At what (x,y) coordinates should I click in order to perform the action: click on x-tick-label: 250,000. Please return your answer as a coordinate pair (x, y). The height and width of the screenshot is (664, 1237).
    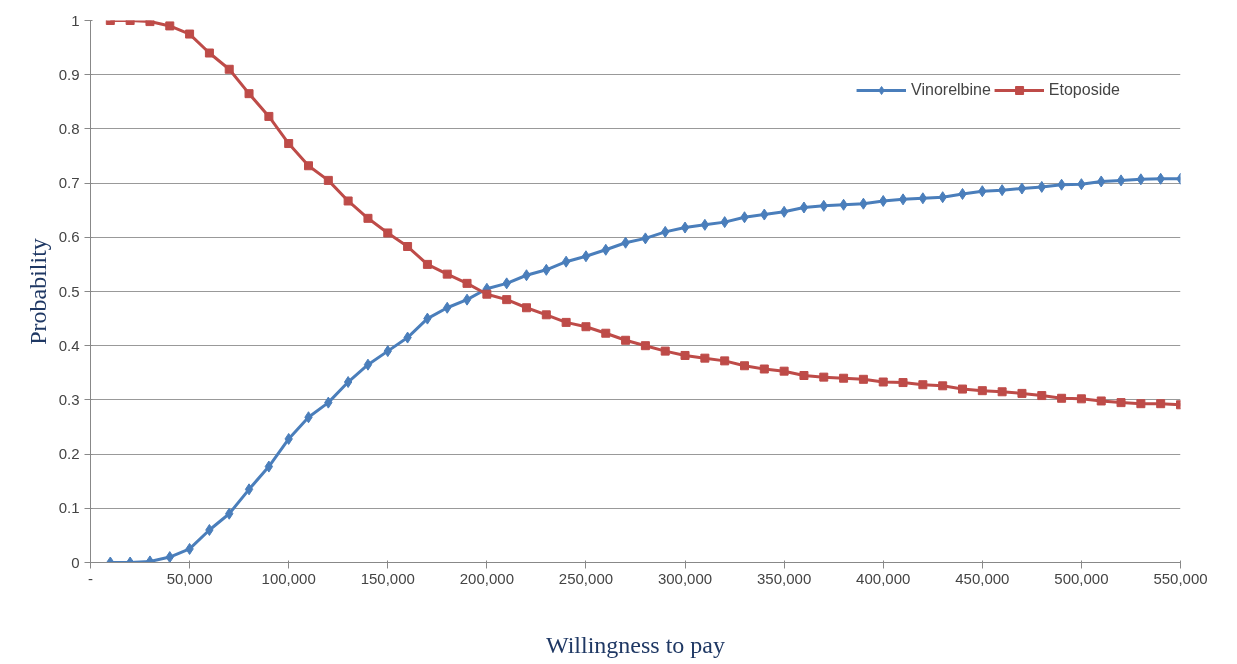
    Looking at the image, I should click on (586, 578).